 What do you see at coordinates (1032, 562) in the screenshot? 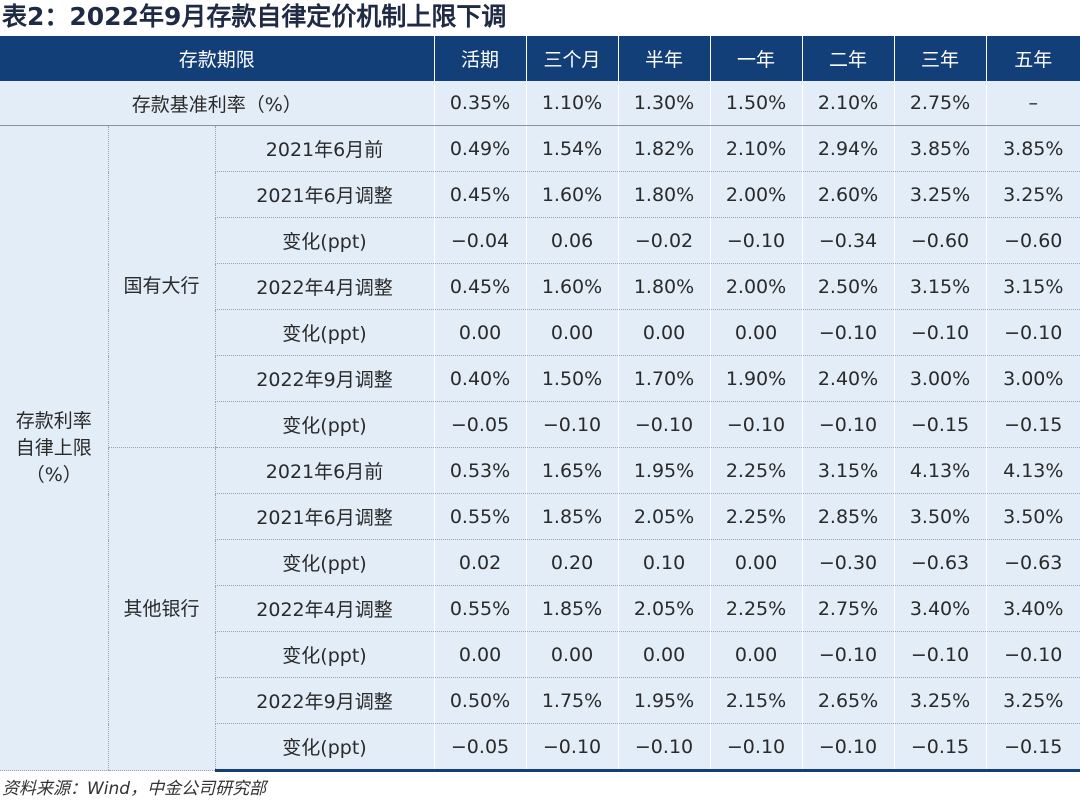
I see `rate-cell: −0.63` at bounding box center [1032, 562].